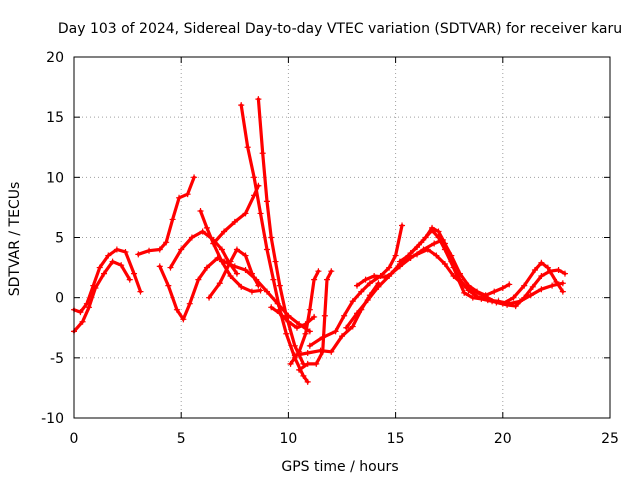  I want to click on y-tick-label: 10, so click(55, 178).